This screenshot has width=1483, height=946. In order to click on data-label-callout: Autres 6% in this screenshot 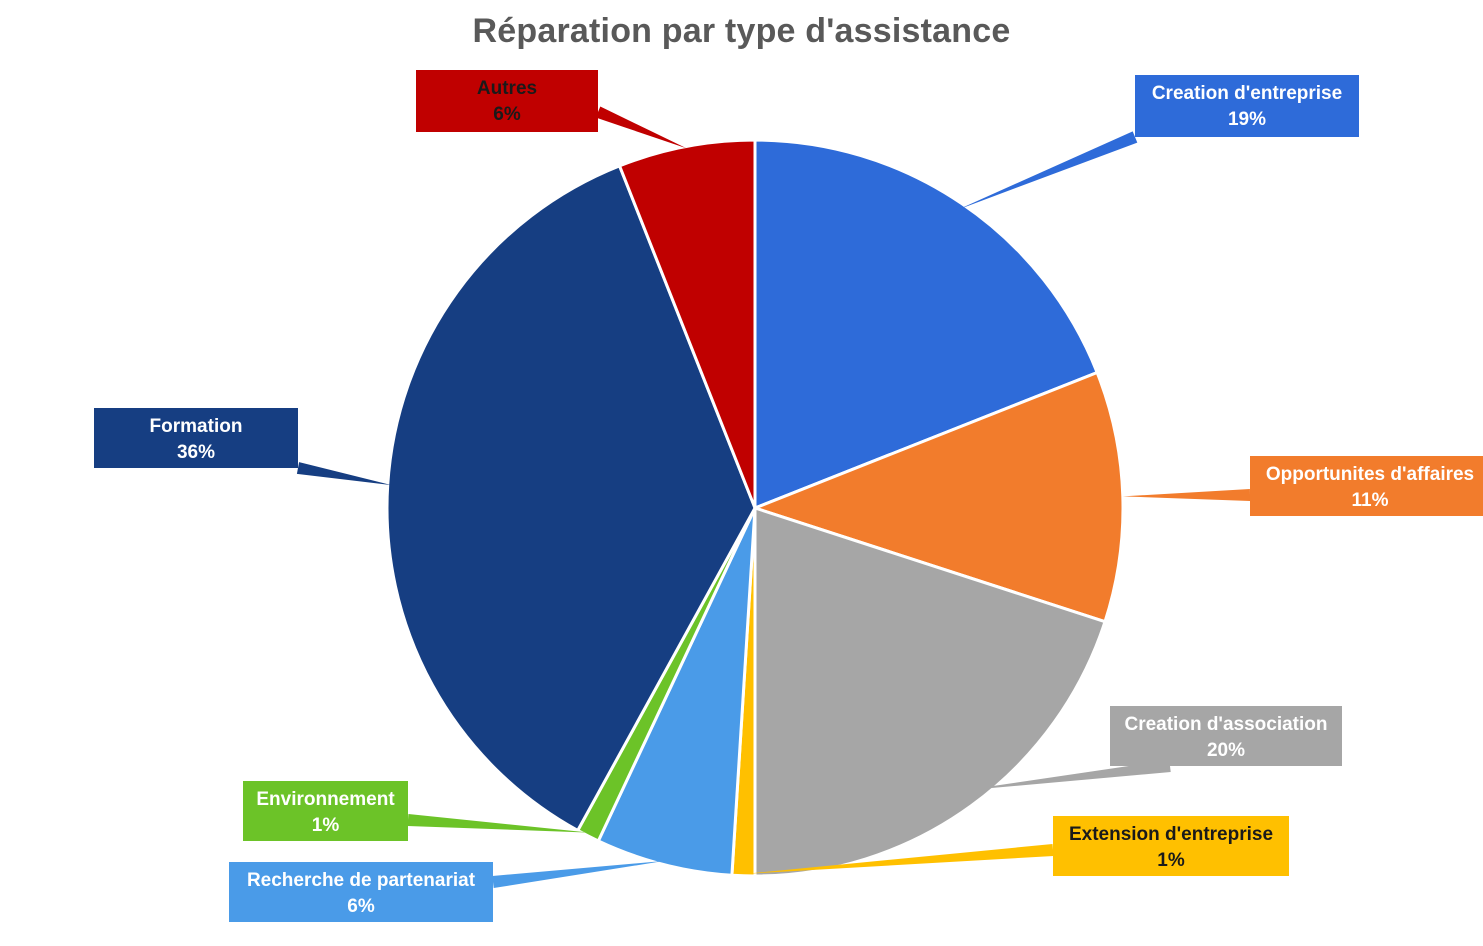, I will do `click(507, 101)`.